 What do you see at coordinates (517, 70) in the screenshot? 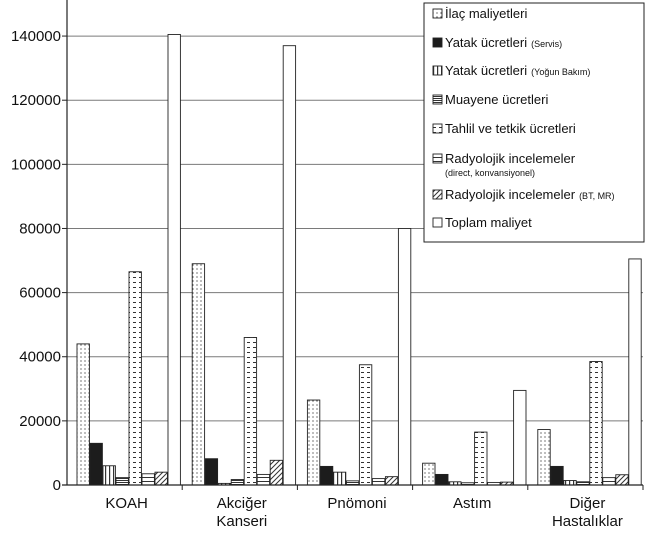
I see `legend-label: Yatak ücretleri (Yoğun Bakım)` at bounding box center [517, 70].